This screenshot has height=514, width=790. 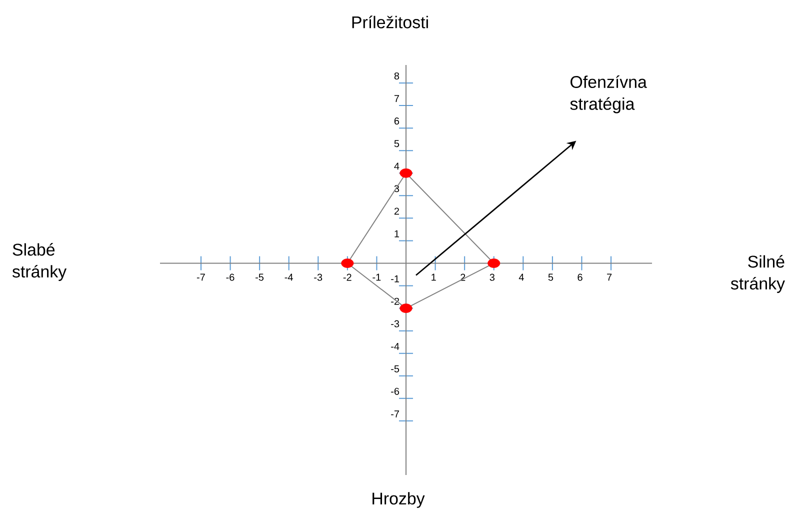 I want to click on y-tick-label: -6, so click(x=395, y=391).